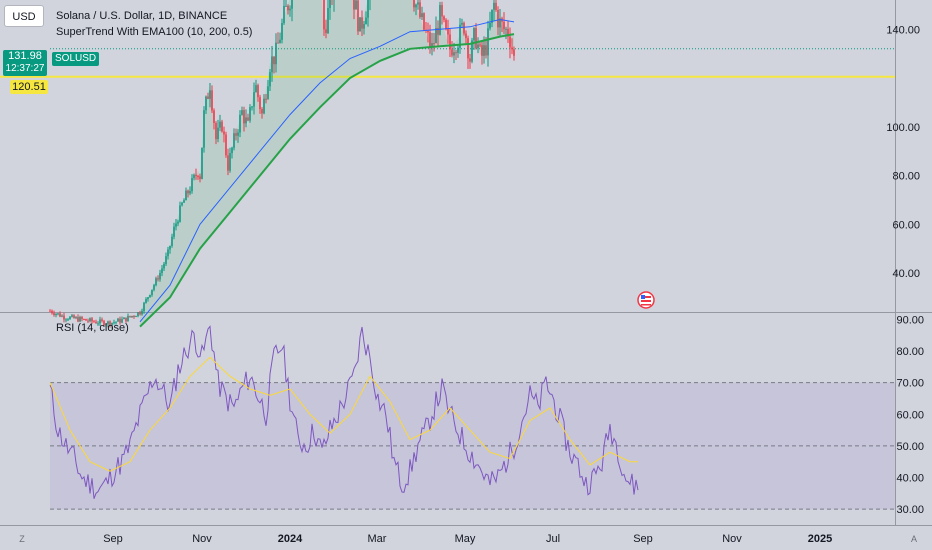 Image resolution: width=932 pixels, height=550 pixels. What do you see at coordinates (906, 225) in the screenshot?
I see `price-tick-label: 60.00` at bounding box center [906, 225].